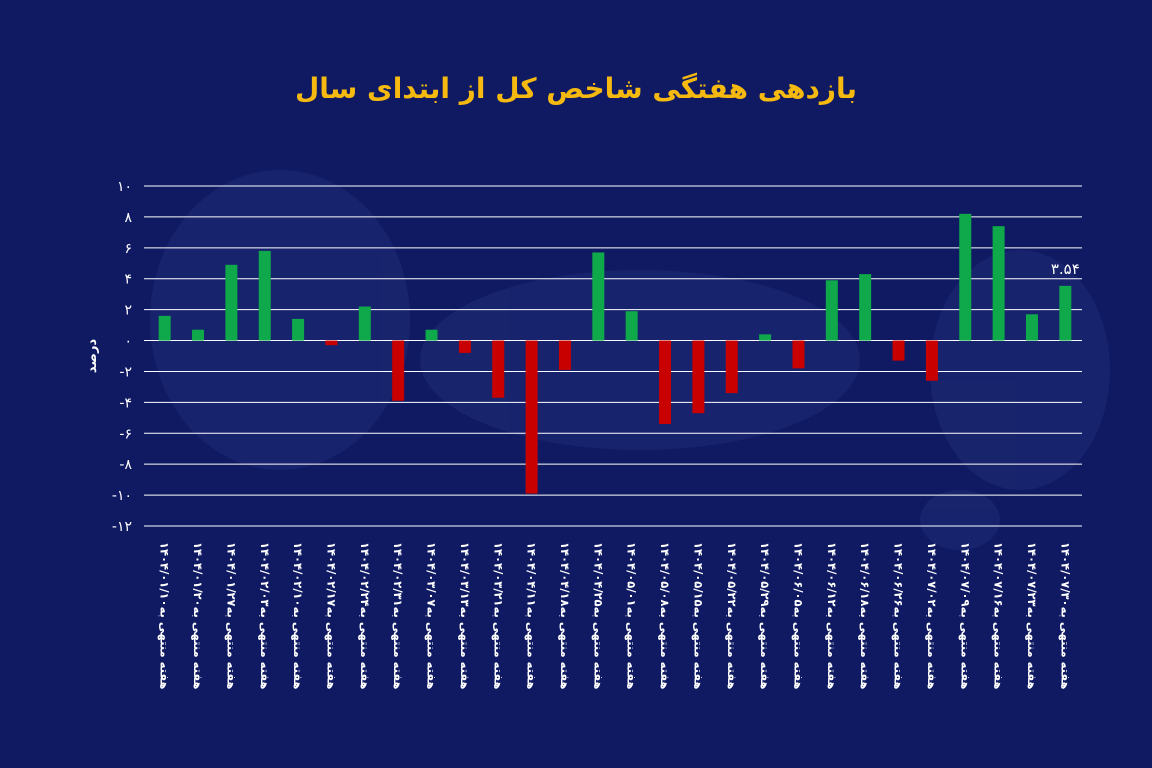 Image resolution: width=1152 pixels, height=768 pixels. Describe the element at coordinates (965, 616) in the screenshot. I see `x-tick-label: هفته منتهی به۱۴۰۴/۰۷/۰۹` at that location.